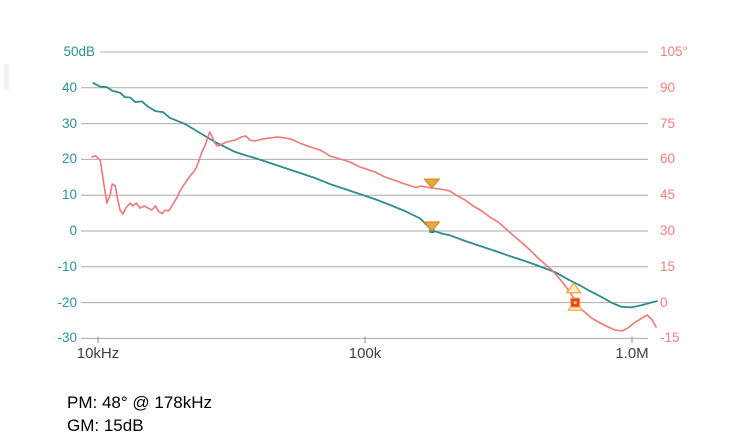 This screenshot has height=441, width=733. Describe the element at coordinates (632, 353) in the screenshot. I see `x-axis-tick-label: 1.0M` at that location.